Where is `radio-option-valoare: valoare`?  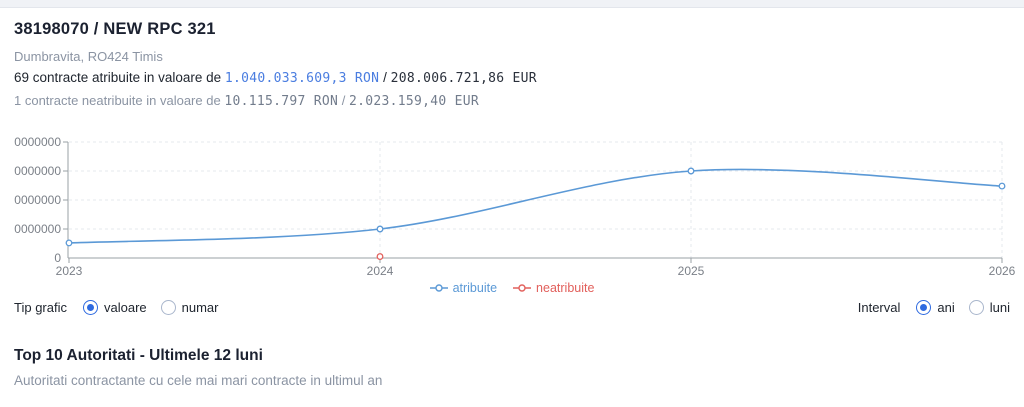
radio-option-valoare: valoare is located at coordinates (114, 307).